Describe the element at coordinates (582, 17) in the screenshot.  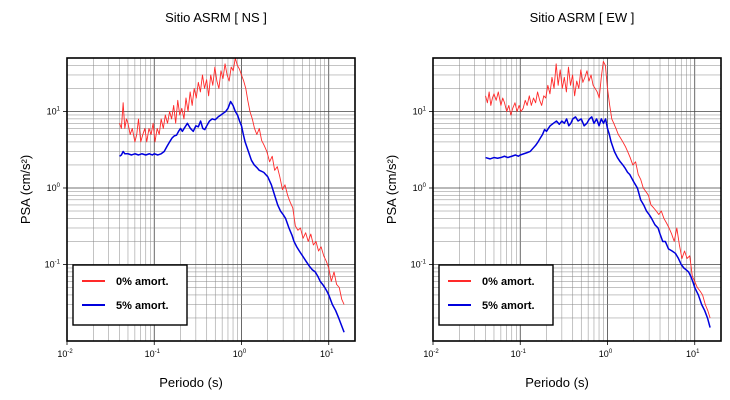
I see `chart-title: Sitio ASRM [ EW ]` at that location.